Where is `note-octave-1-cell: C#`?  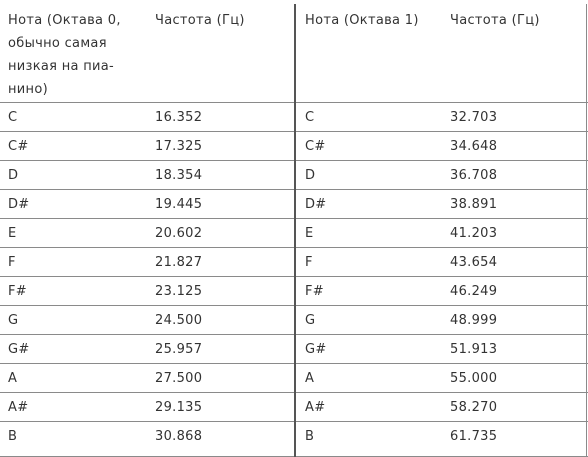 note-octave-1-cell: C# is located at coordinates (315, 146).